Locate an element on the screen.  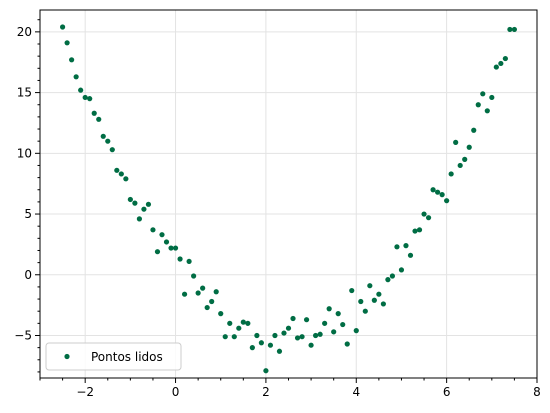
x-tick-label: 0 is located at coordinates (176, 392).